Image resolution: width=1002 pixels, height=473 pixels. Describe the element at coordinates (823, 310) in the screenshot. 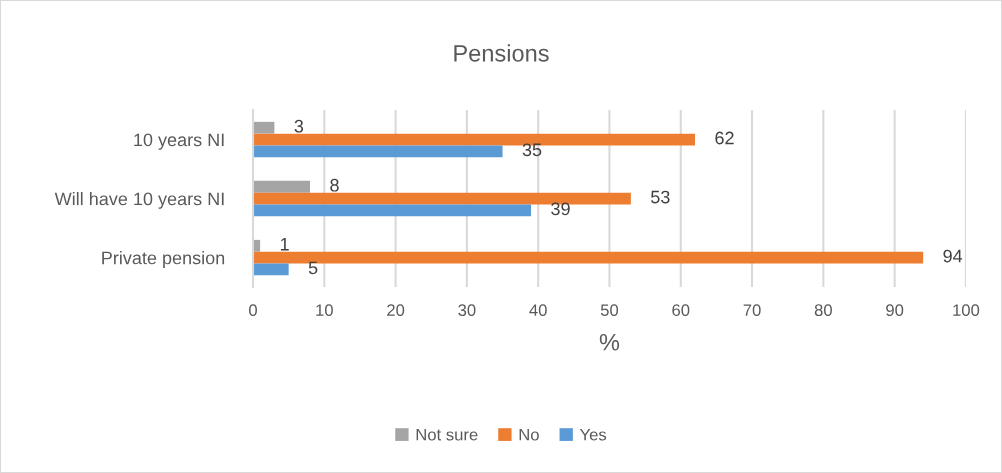

I see `x-tick-label: 80` at that location.